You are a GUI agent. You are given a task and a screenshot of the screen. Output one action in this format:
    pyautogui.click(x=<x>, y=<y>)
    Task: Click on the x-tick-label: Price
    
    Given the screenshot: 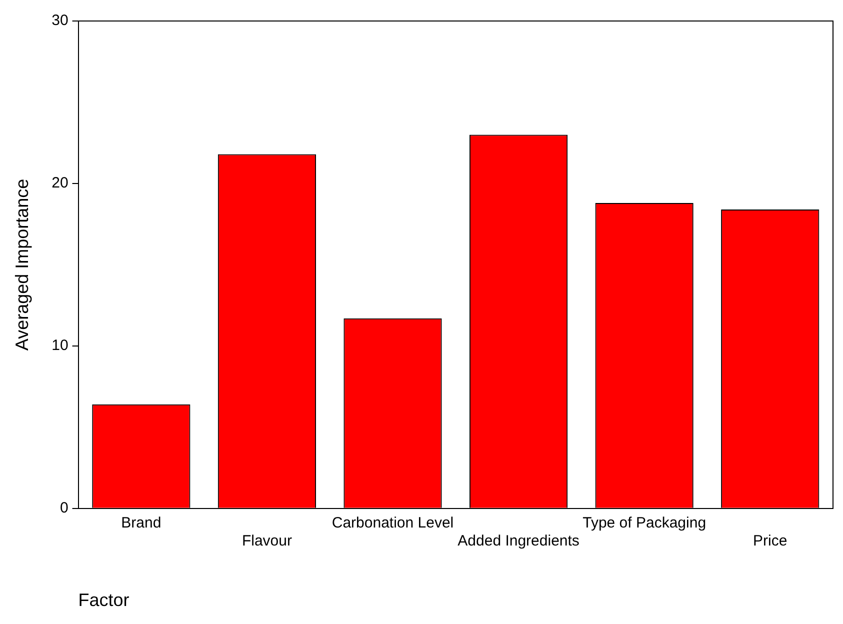 What is the action you would take?
    pyautogui.click(x=770, y=541)
    